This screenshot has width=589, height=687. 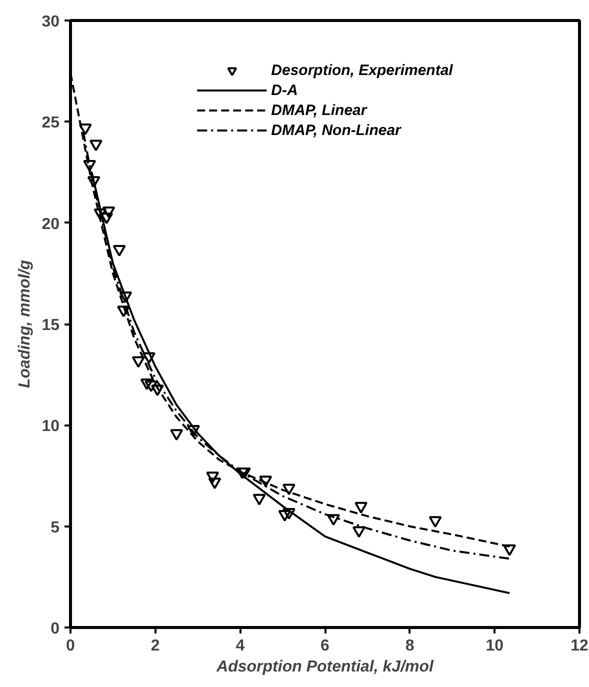 I want to click on legend-label: D-A, so click(x=284, y=90).